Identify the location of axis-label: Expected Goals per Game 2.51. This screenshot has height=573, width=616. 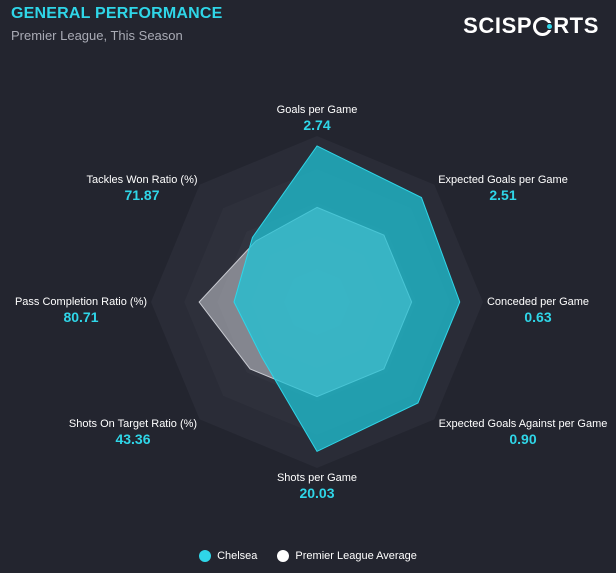
(503, 188).